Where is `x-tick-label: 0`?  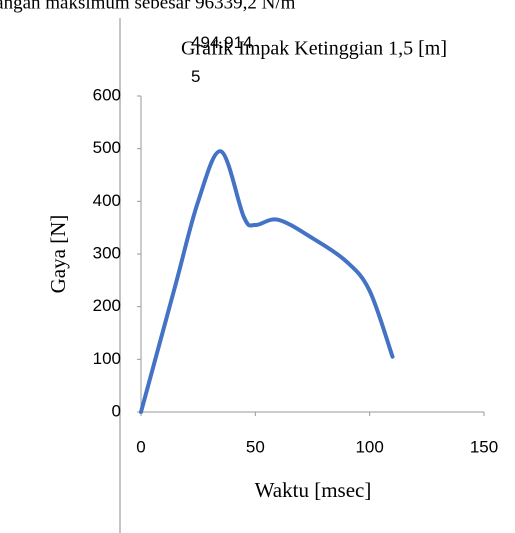 x-tick-label: 0 is located at coordinates (140, 446).